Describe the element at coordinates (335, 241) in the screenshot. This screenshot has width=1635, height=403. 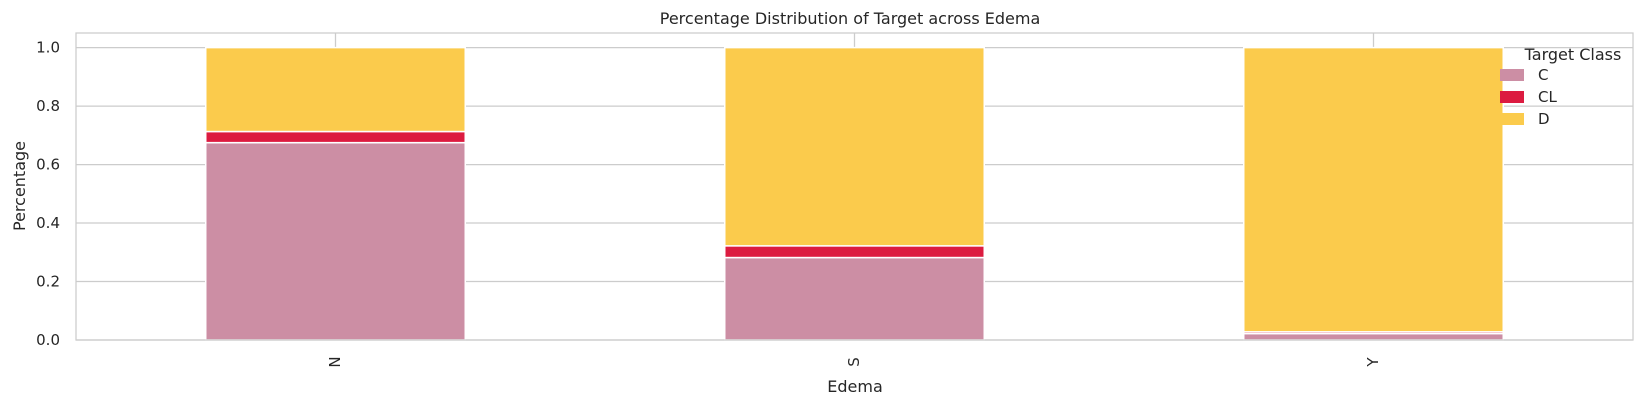
I see `bar-c-n` at that location.